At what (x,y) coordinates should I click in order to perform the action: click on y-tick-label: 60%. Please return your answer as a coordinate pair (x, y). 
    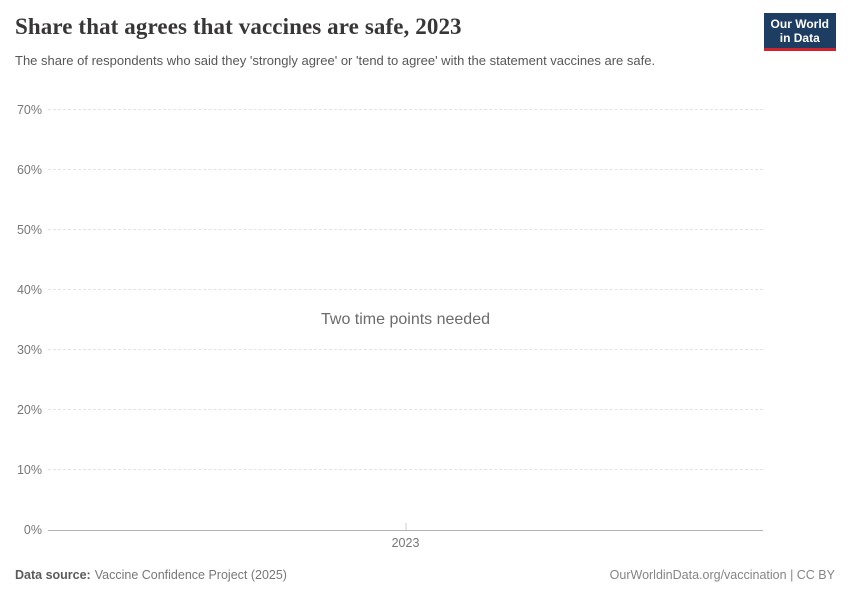
    Looking at the image, I should click on (29, 170).